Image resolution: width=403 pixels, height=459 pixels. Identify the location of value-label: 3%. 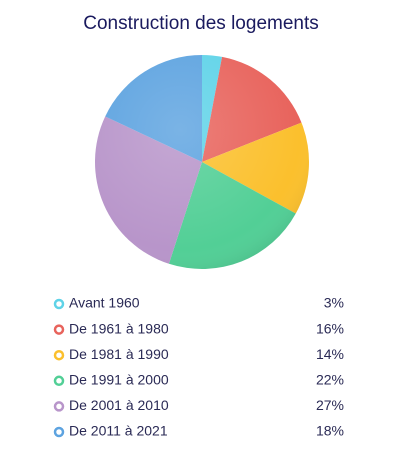
(334, 303).